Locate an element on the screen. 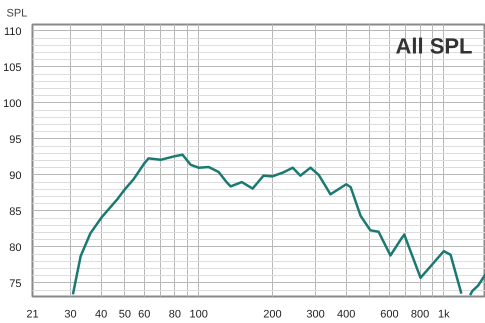 The height and width of the screenshot is (323, 485). chart-title: All SPL is located at coordinates (434, 46).